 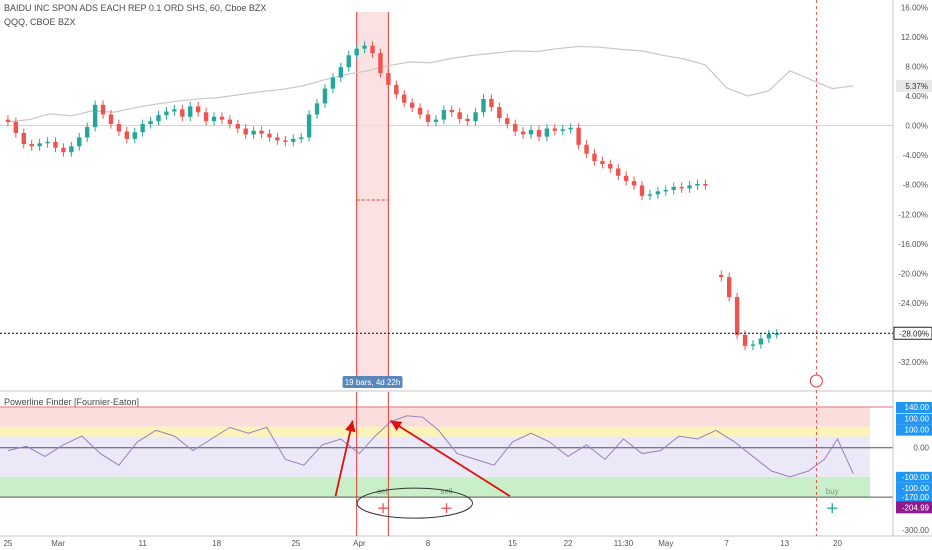 I want to click on time-axis-tick: Mar, so click(x=58, y=543).